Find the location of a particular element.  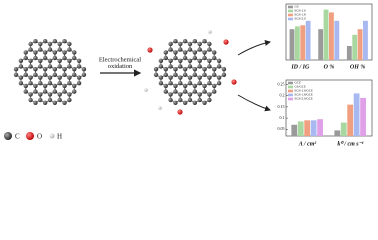

legend-label: EGS-1.8 is located at coordinates (300, 15).